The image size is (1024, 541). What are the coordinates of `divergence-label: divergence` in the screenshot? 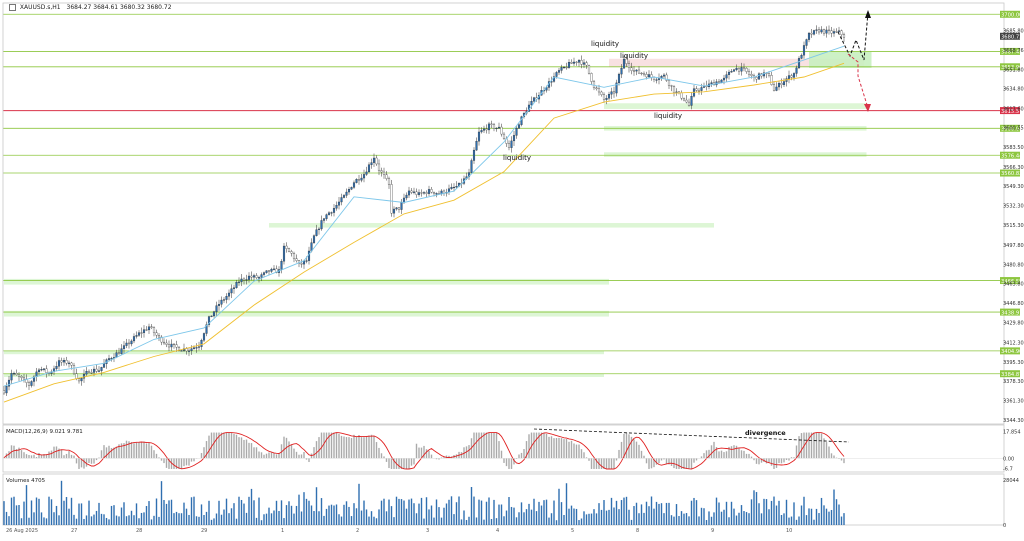 It's located at (765, 433).